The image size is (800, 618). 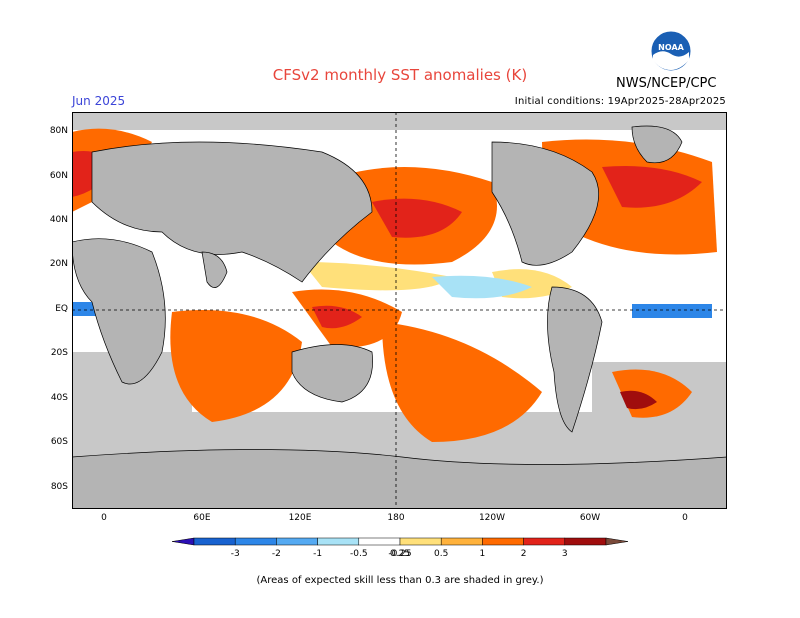 What do you see at coordinates (359, 553) in the screenshot?
I see `legend-label: -0.5` at bounding box center [359, 553].